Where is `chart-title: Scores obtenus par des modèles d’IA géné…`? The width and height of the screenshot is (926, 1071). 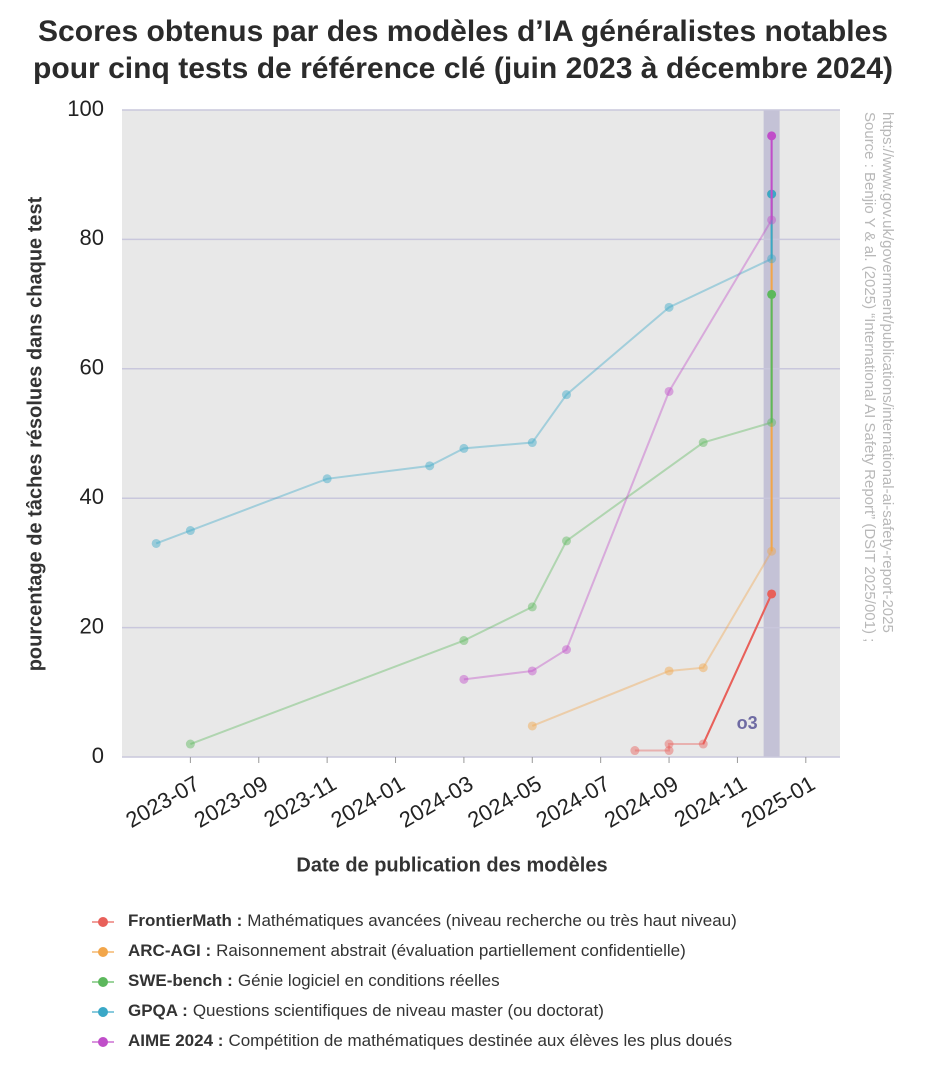
chart-title: Scores obtenus par des modèles d’IA géné… is located at coordinates (463, 31).